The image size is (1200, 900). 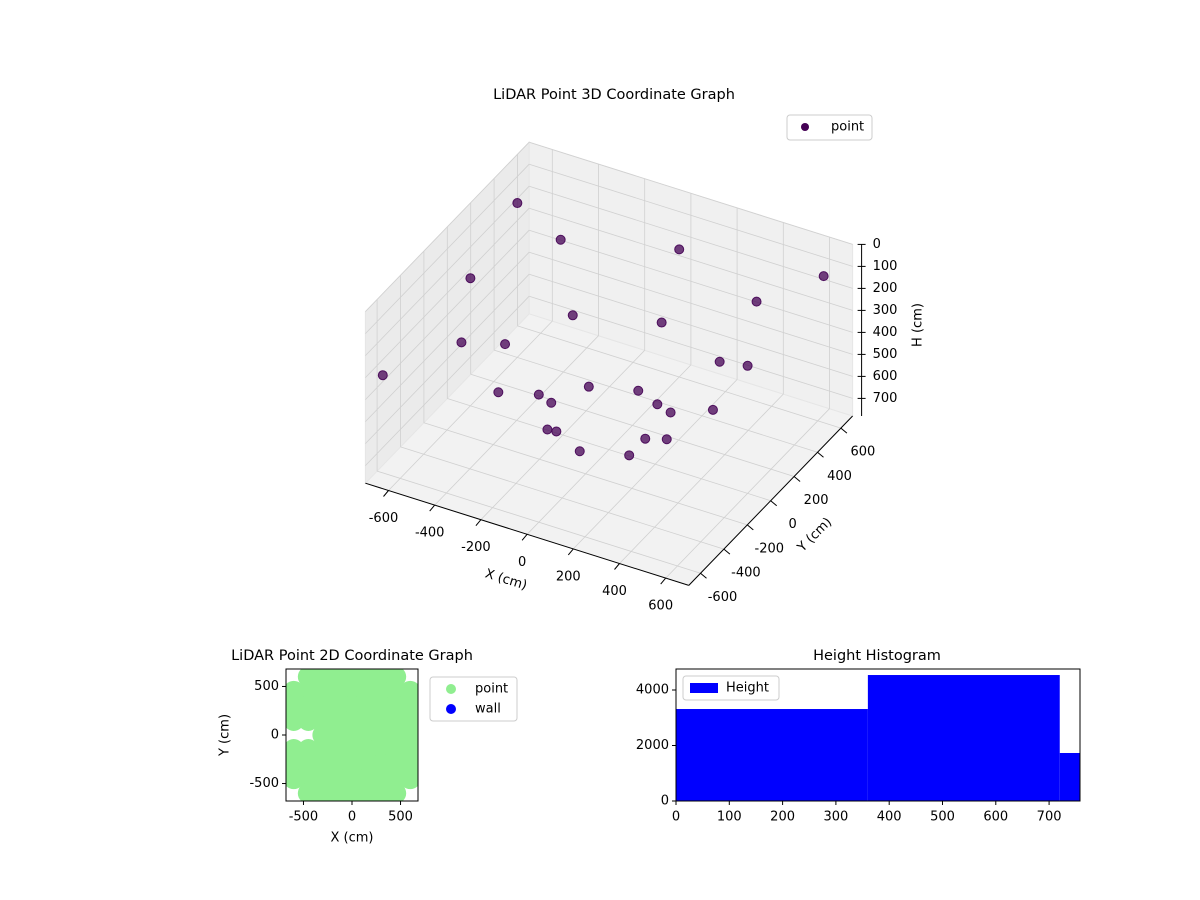 What do you see at coordinates (747, 688) in the screenshot?
I see `legend-label: Height` at bounding box center [747, 688].